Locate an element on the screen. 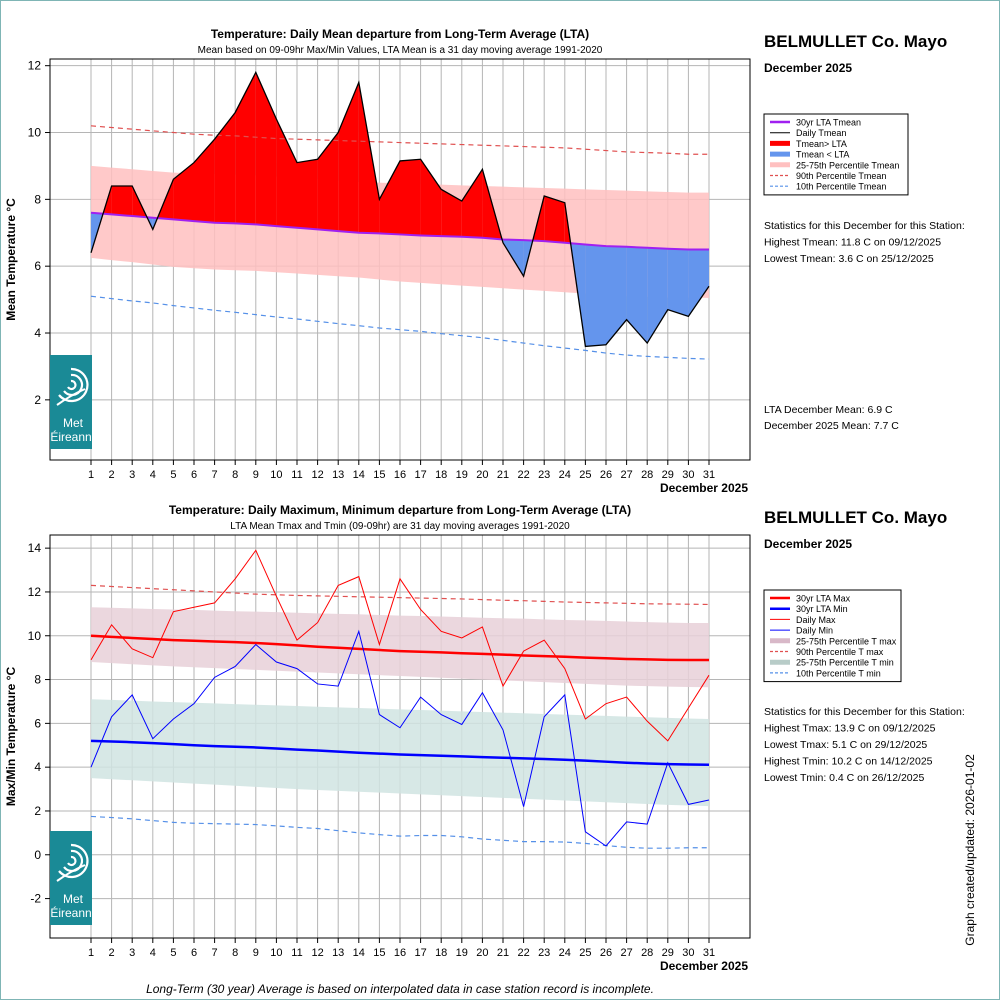 Image resolution: width=1000 pixels, height=1000 pixels. x-tick-label: 31 is located at coordinates (709, 475).